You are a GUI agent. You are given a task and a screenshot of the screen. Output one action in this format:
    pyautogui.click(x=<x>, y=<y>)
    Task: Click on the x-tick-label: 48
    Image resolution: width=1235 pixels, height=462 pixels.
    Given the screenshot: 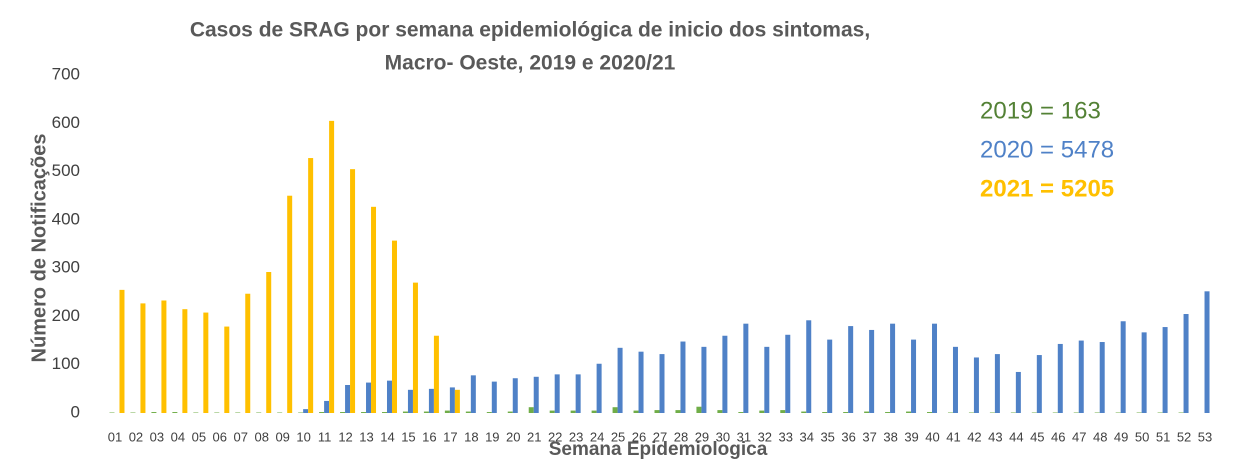 What is the action you would take?
    pyautogui.click(x=1100, y=436)
    